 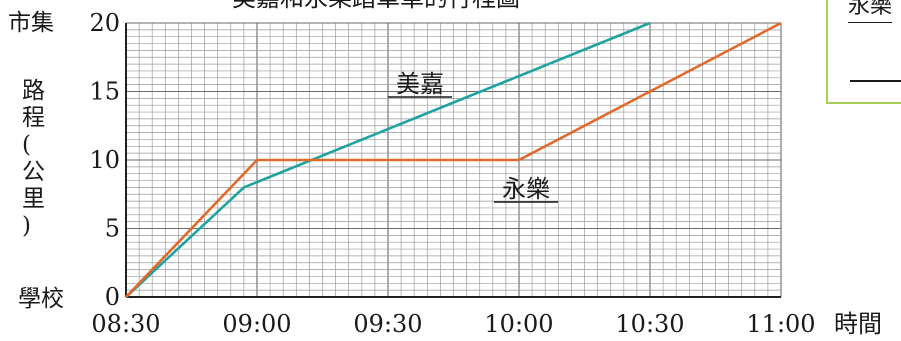 I want to click on y-tick-label: 5, so click(x=112, y=229).